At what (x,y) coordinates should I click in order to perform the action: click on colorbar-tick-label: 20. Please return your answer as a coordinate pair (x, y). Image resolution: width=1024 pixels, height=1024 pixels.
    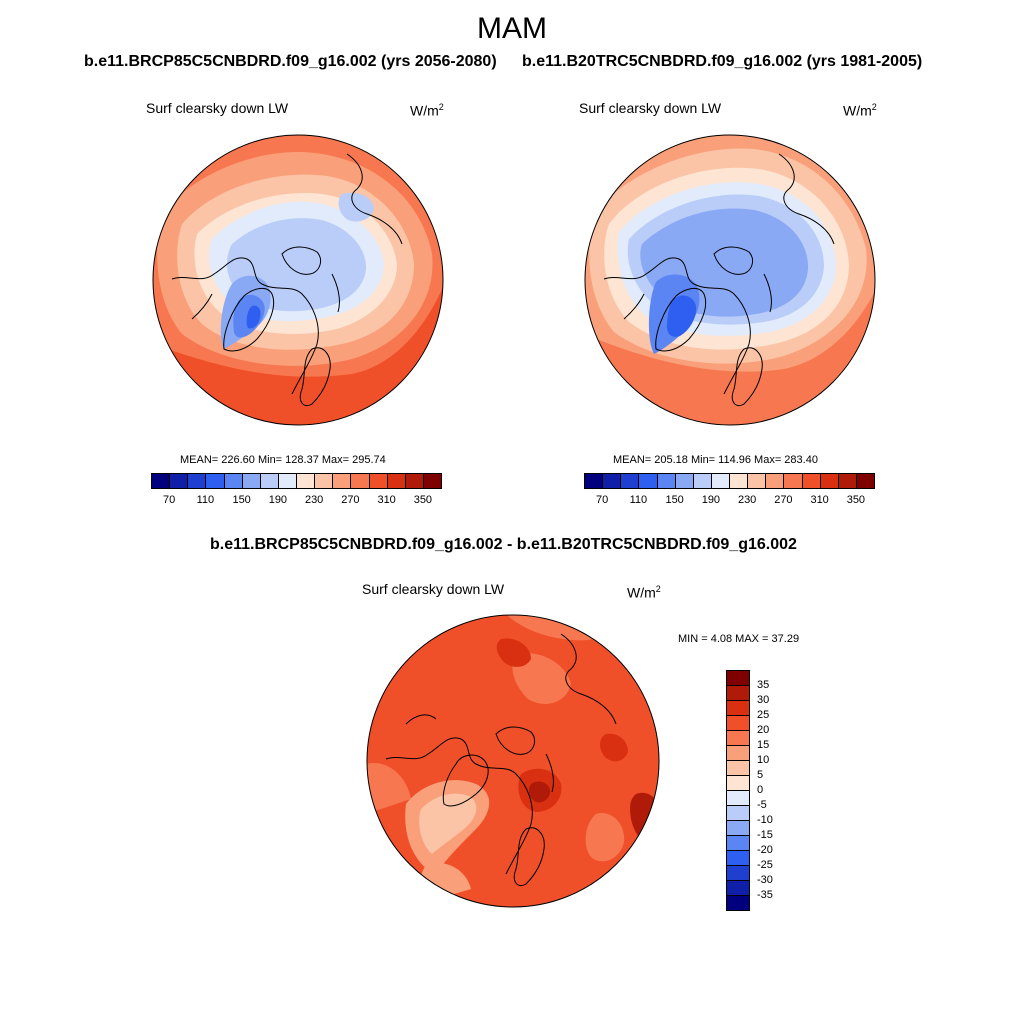
    Looking at the image, I should click on (763, 730).